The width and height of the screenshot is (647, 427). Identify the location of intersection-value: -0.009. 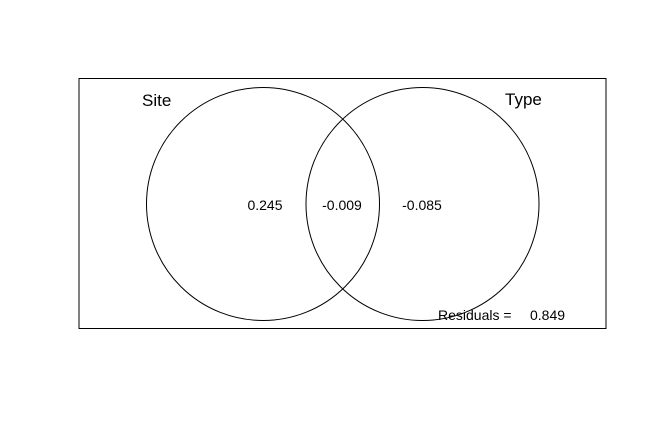
(342, 205).